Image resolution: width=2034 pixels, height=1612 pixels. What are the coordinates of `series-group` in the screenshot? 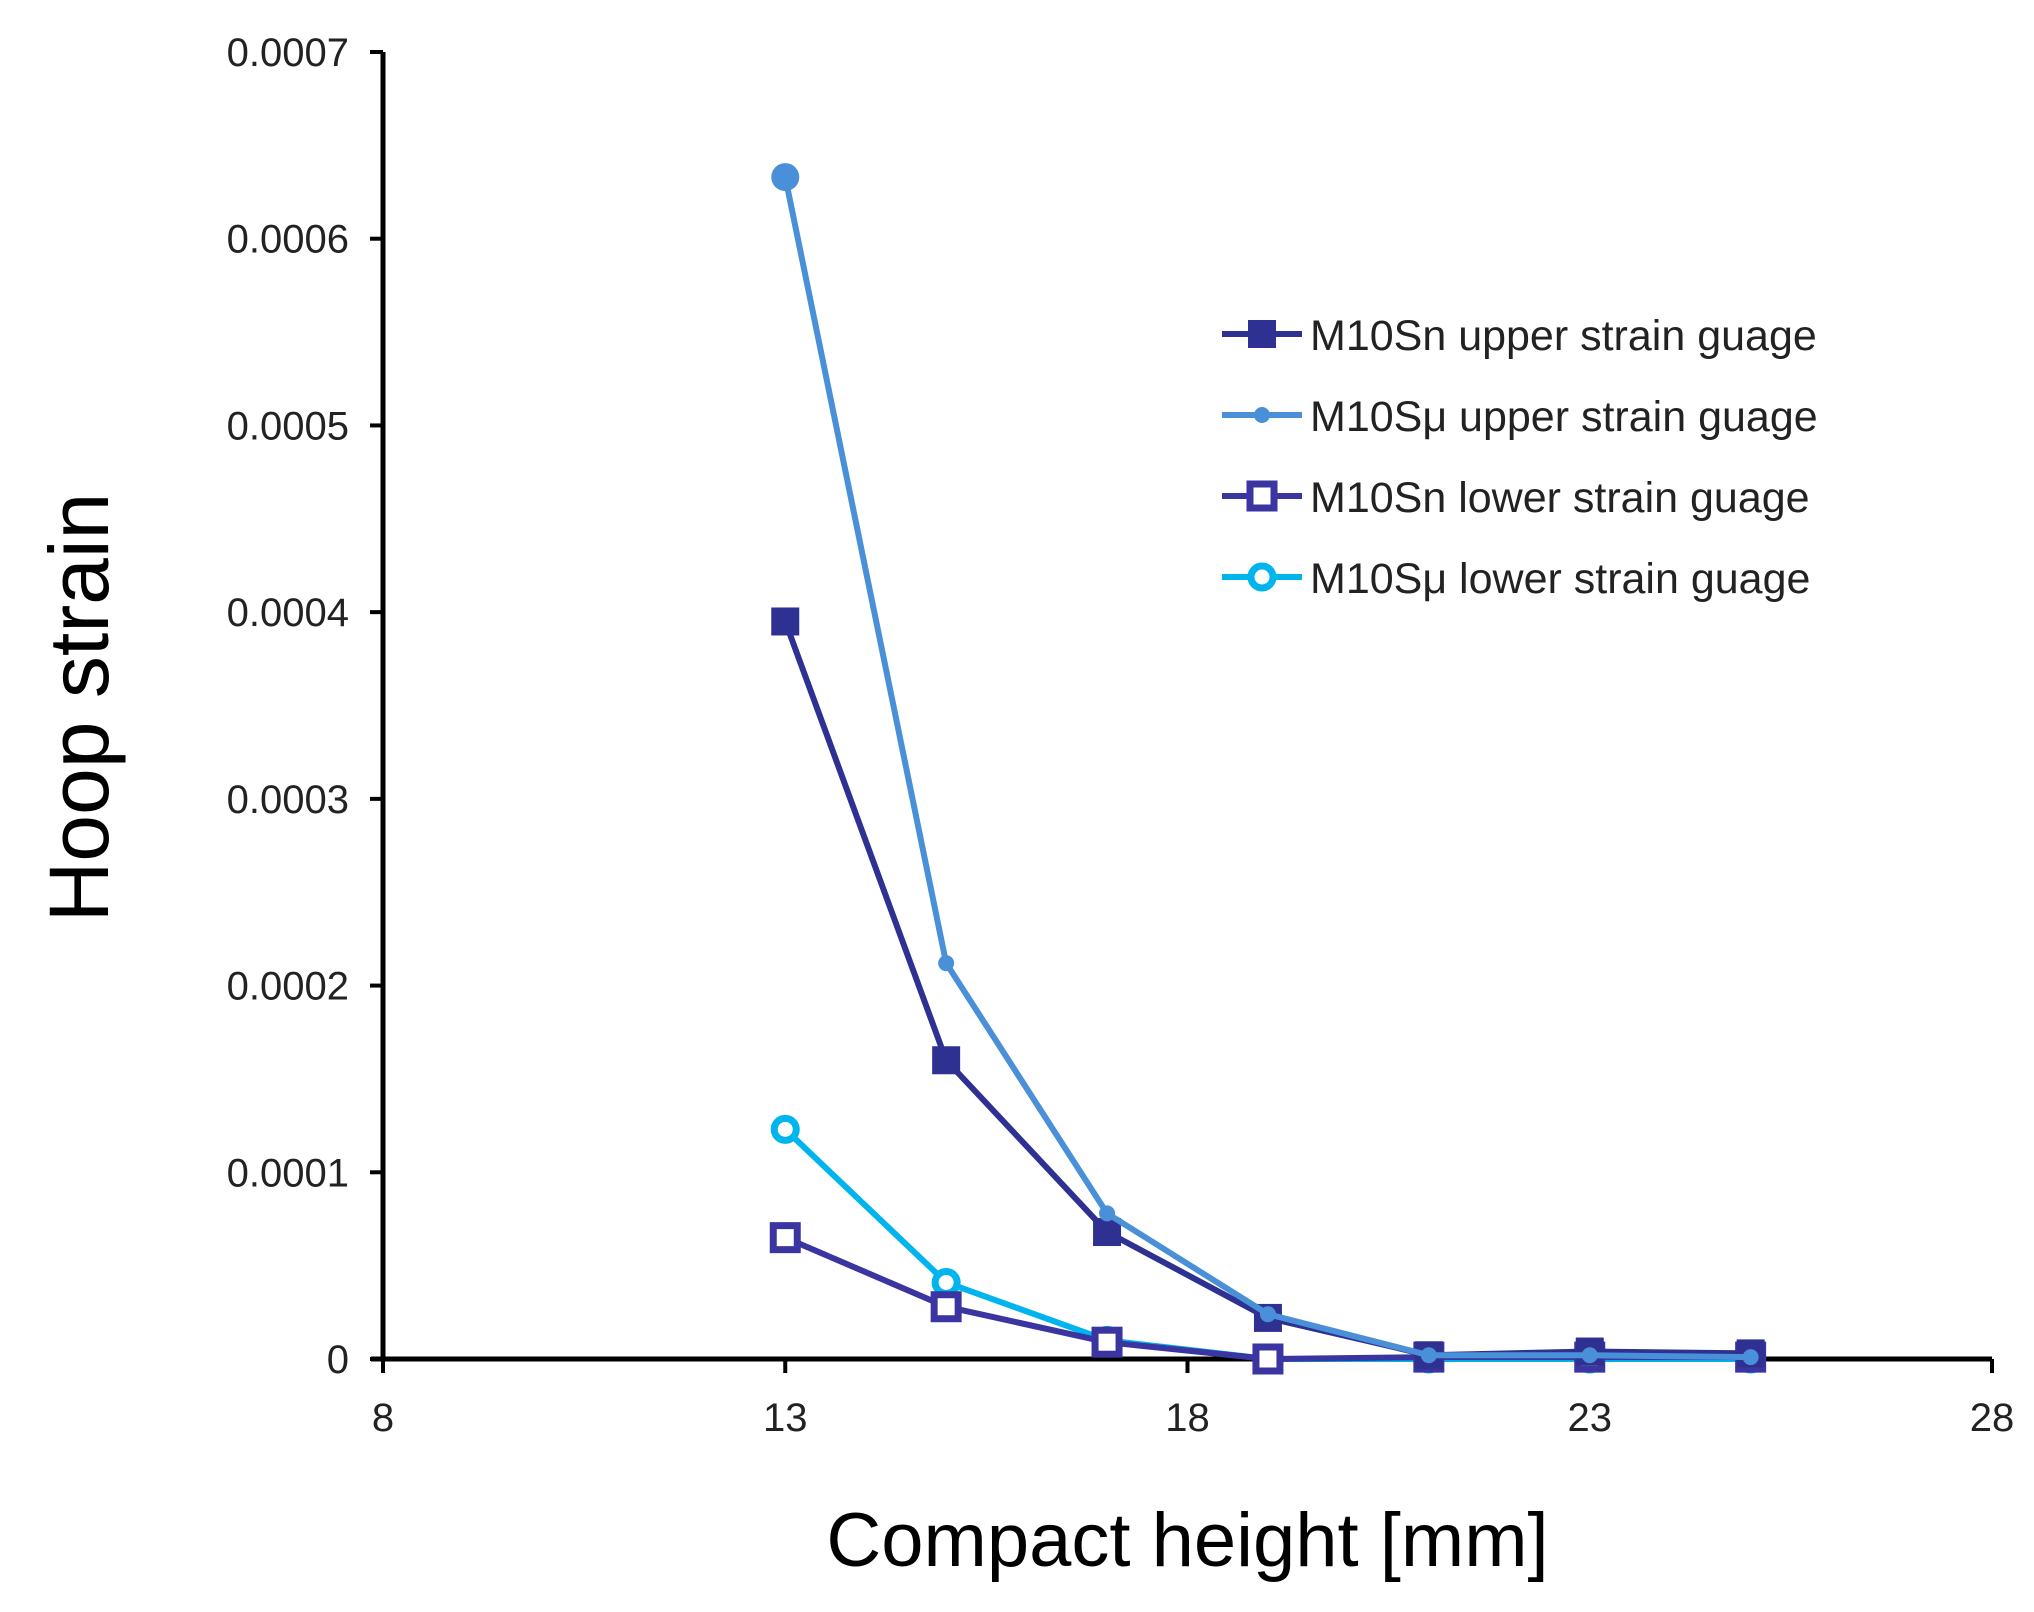 It's located at (1268, 1244).